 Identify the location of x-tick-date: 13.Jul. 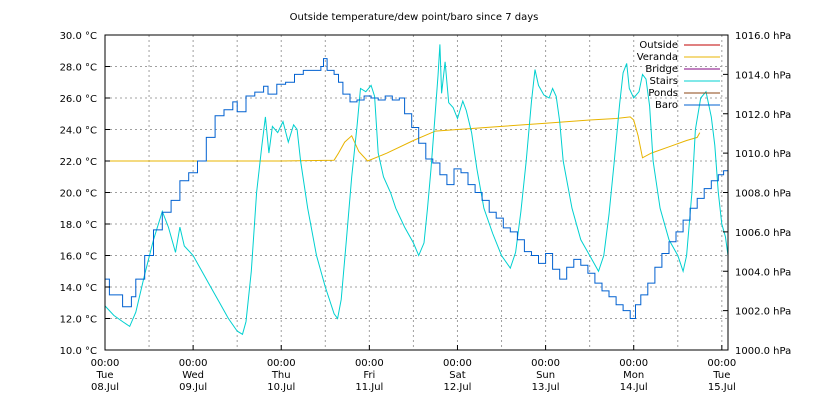
(546, 387).